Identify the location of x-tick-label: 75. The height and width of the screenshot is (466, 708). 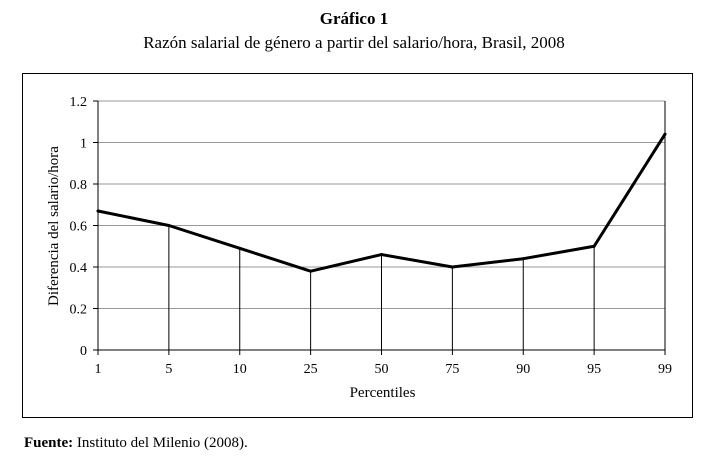
(452, 369).